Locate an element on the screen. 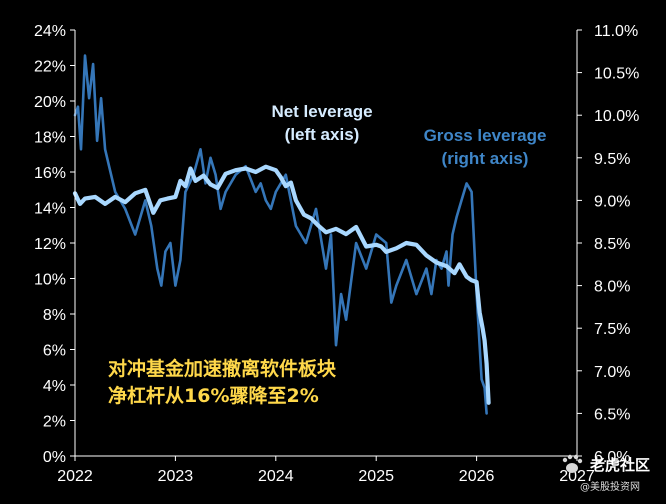 The width and height of the screenshot is (666, 504). left-axis-tick-label: 18% is located at coordinates (50, 138).